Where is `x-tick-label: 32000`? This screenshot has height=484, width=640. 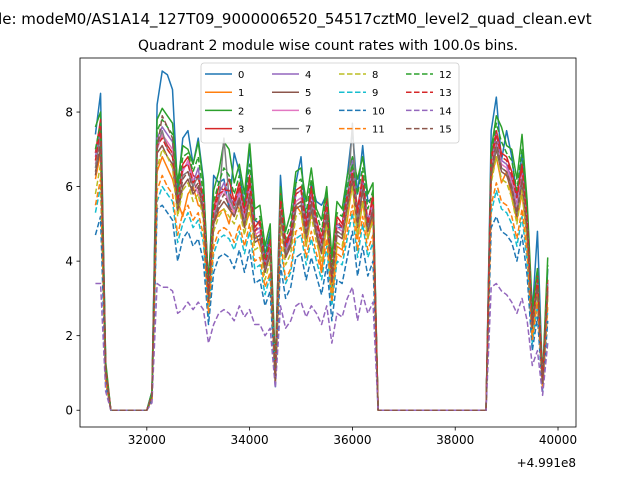 x-tick-label: 32000 is located at coordinates (147, 440).